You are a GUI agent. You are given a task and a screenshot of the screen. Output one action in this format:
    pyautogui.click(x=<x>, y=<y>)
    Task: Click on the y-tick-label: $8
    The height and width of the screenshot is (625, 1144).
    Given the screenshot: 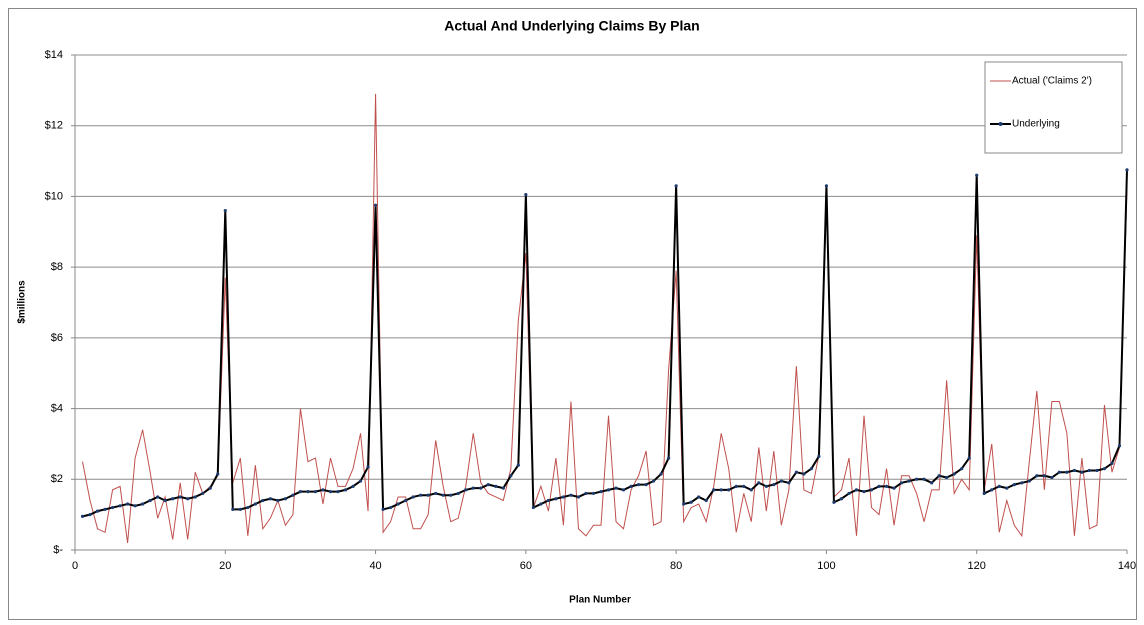 What is the action you would take?
    pyautogui.click(x=57, y=267)
    